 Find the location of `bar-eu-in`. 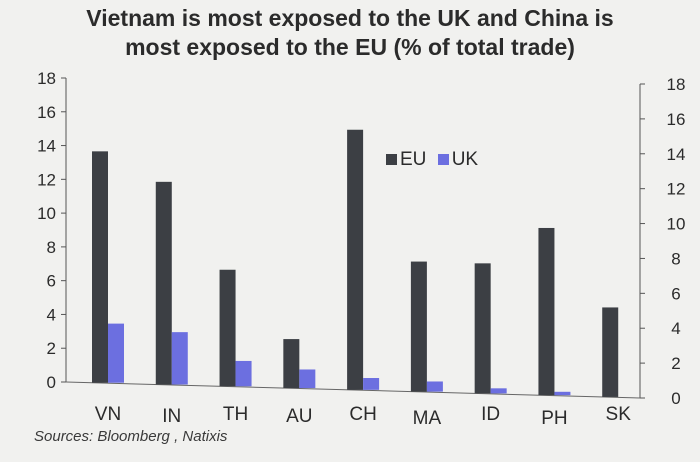

bar-eu-in is located at coordinates (163, 283).